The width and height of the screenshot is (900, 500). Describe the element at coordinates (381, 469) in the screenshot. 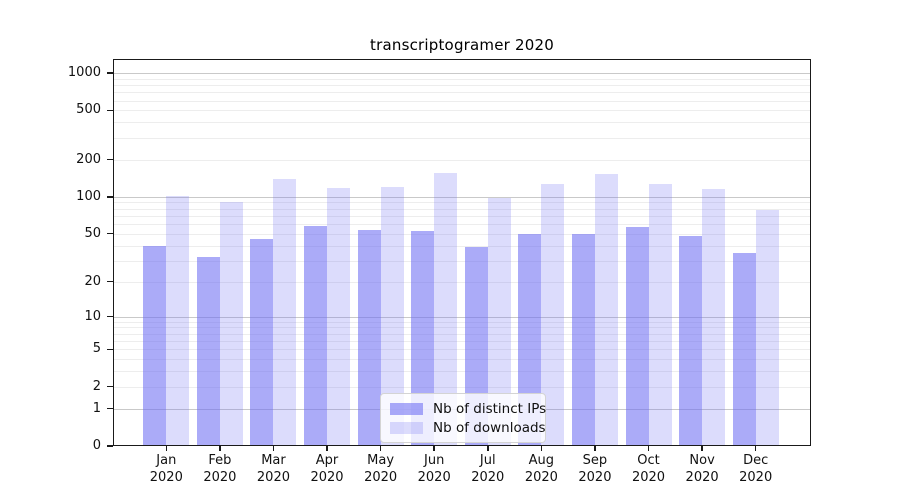

I see `x-tick-label-may-2020: May 2020` at that location.